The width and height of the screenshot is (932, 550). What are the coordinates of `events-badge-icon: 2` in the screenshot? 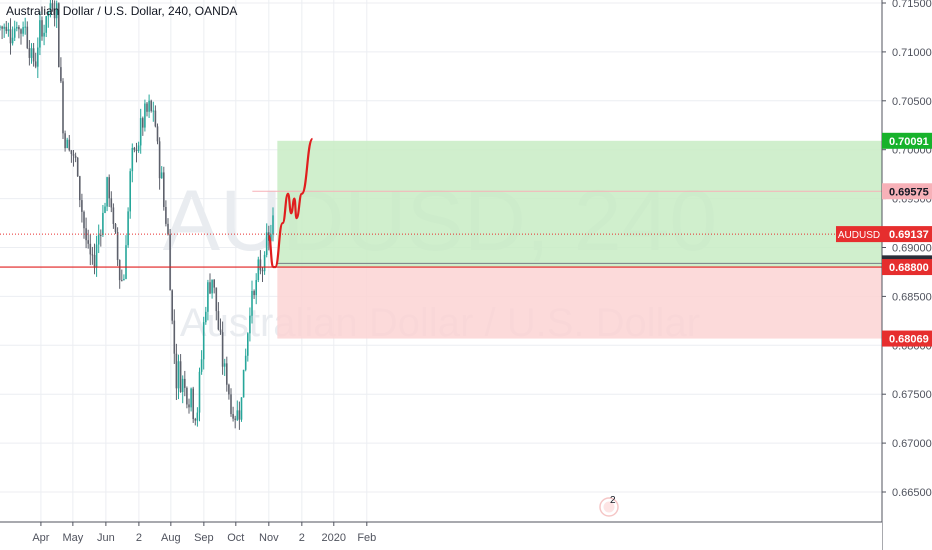 It's located at (609, 507).